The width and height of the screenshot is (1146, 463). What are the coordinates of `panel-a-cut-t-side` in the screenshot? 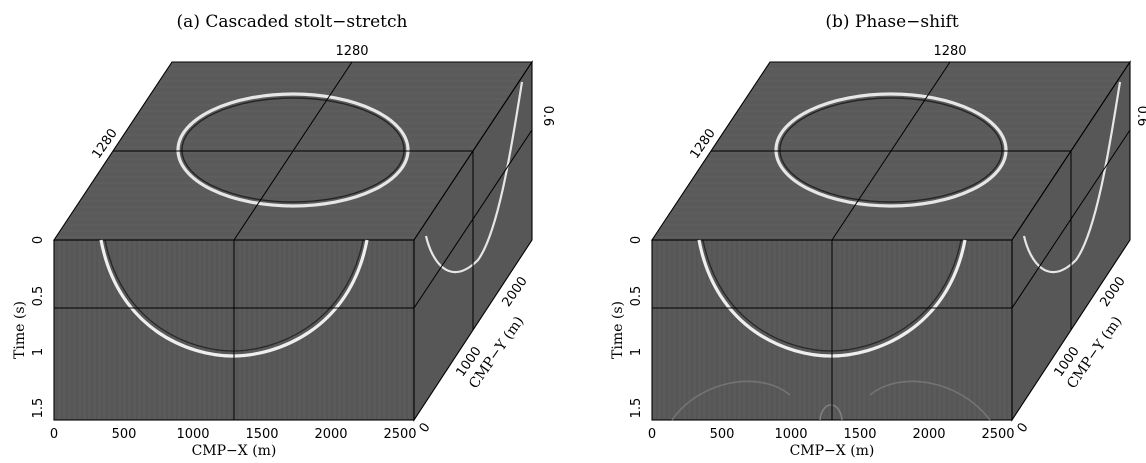 It's located at (473, 219).